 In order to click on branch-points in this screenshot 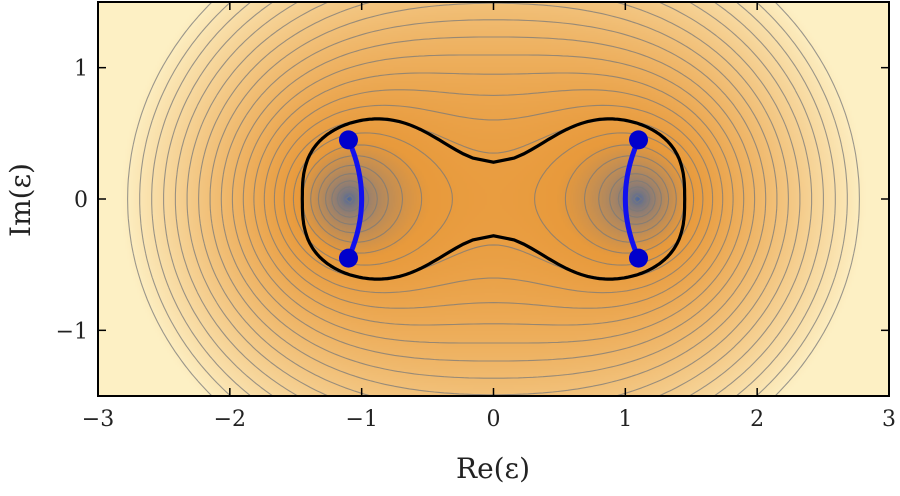, I will do `click(493, 199)`.